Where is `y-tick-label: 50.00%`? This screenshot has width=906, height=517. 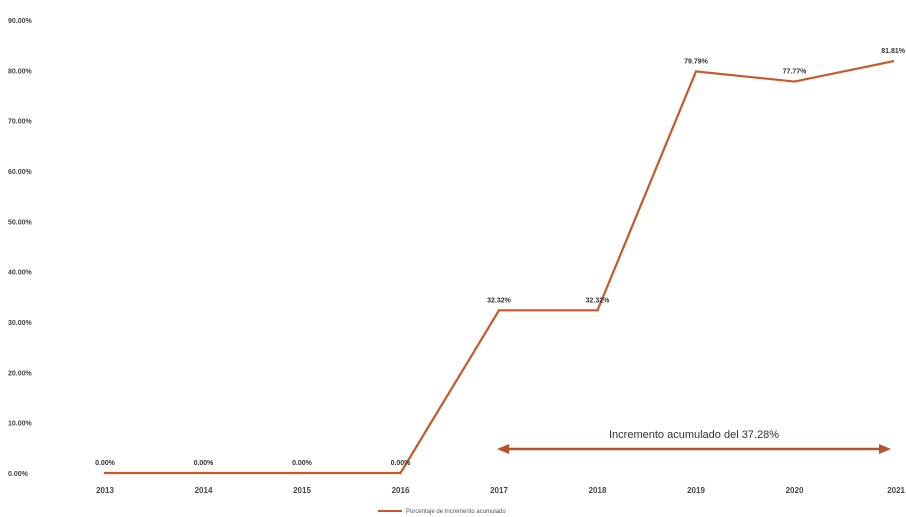
y-tick-label: 50.00% is located at coordinates (20, 222).